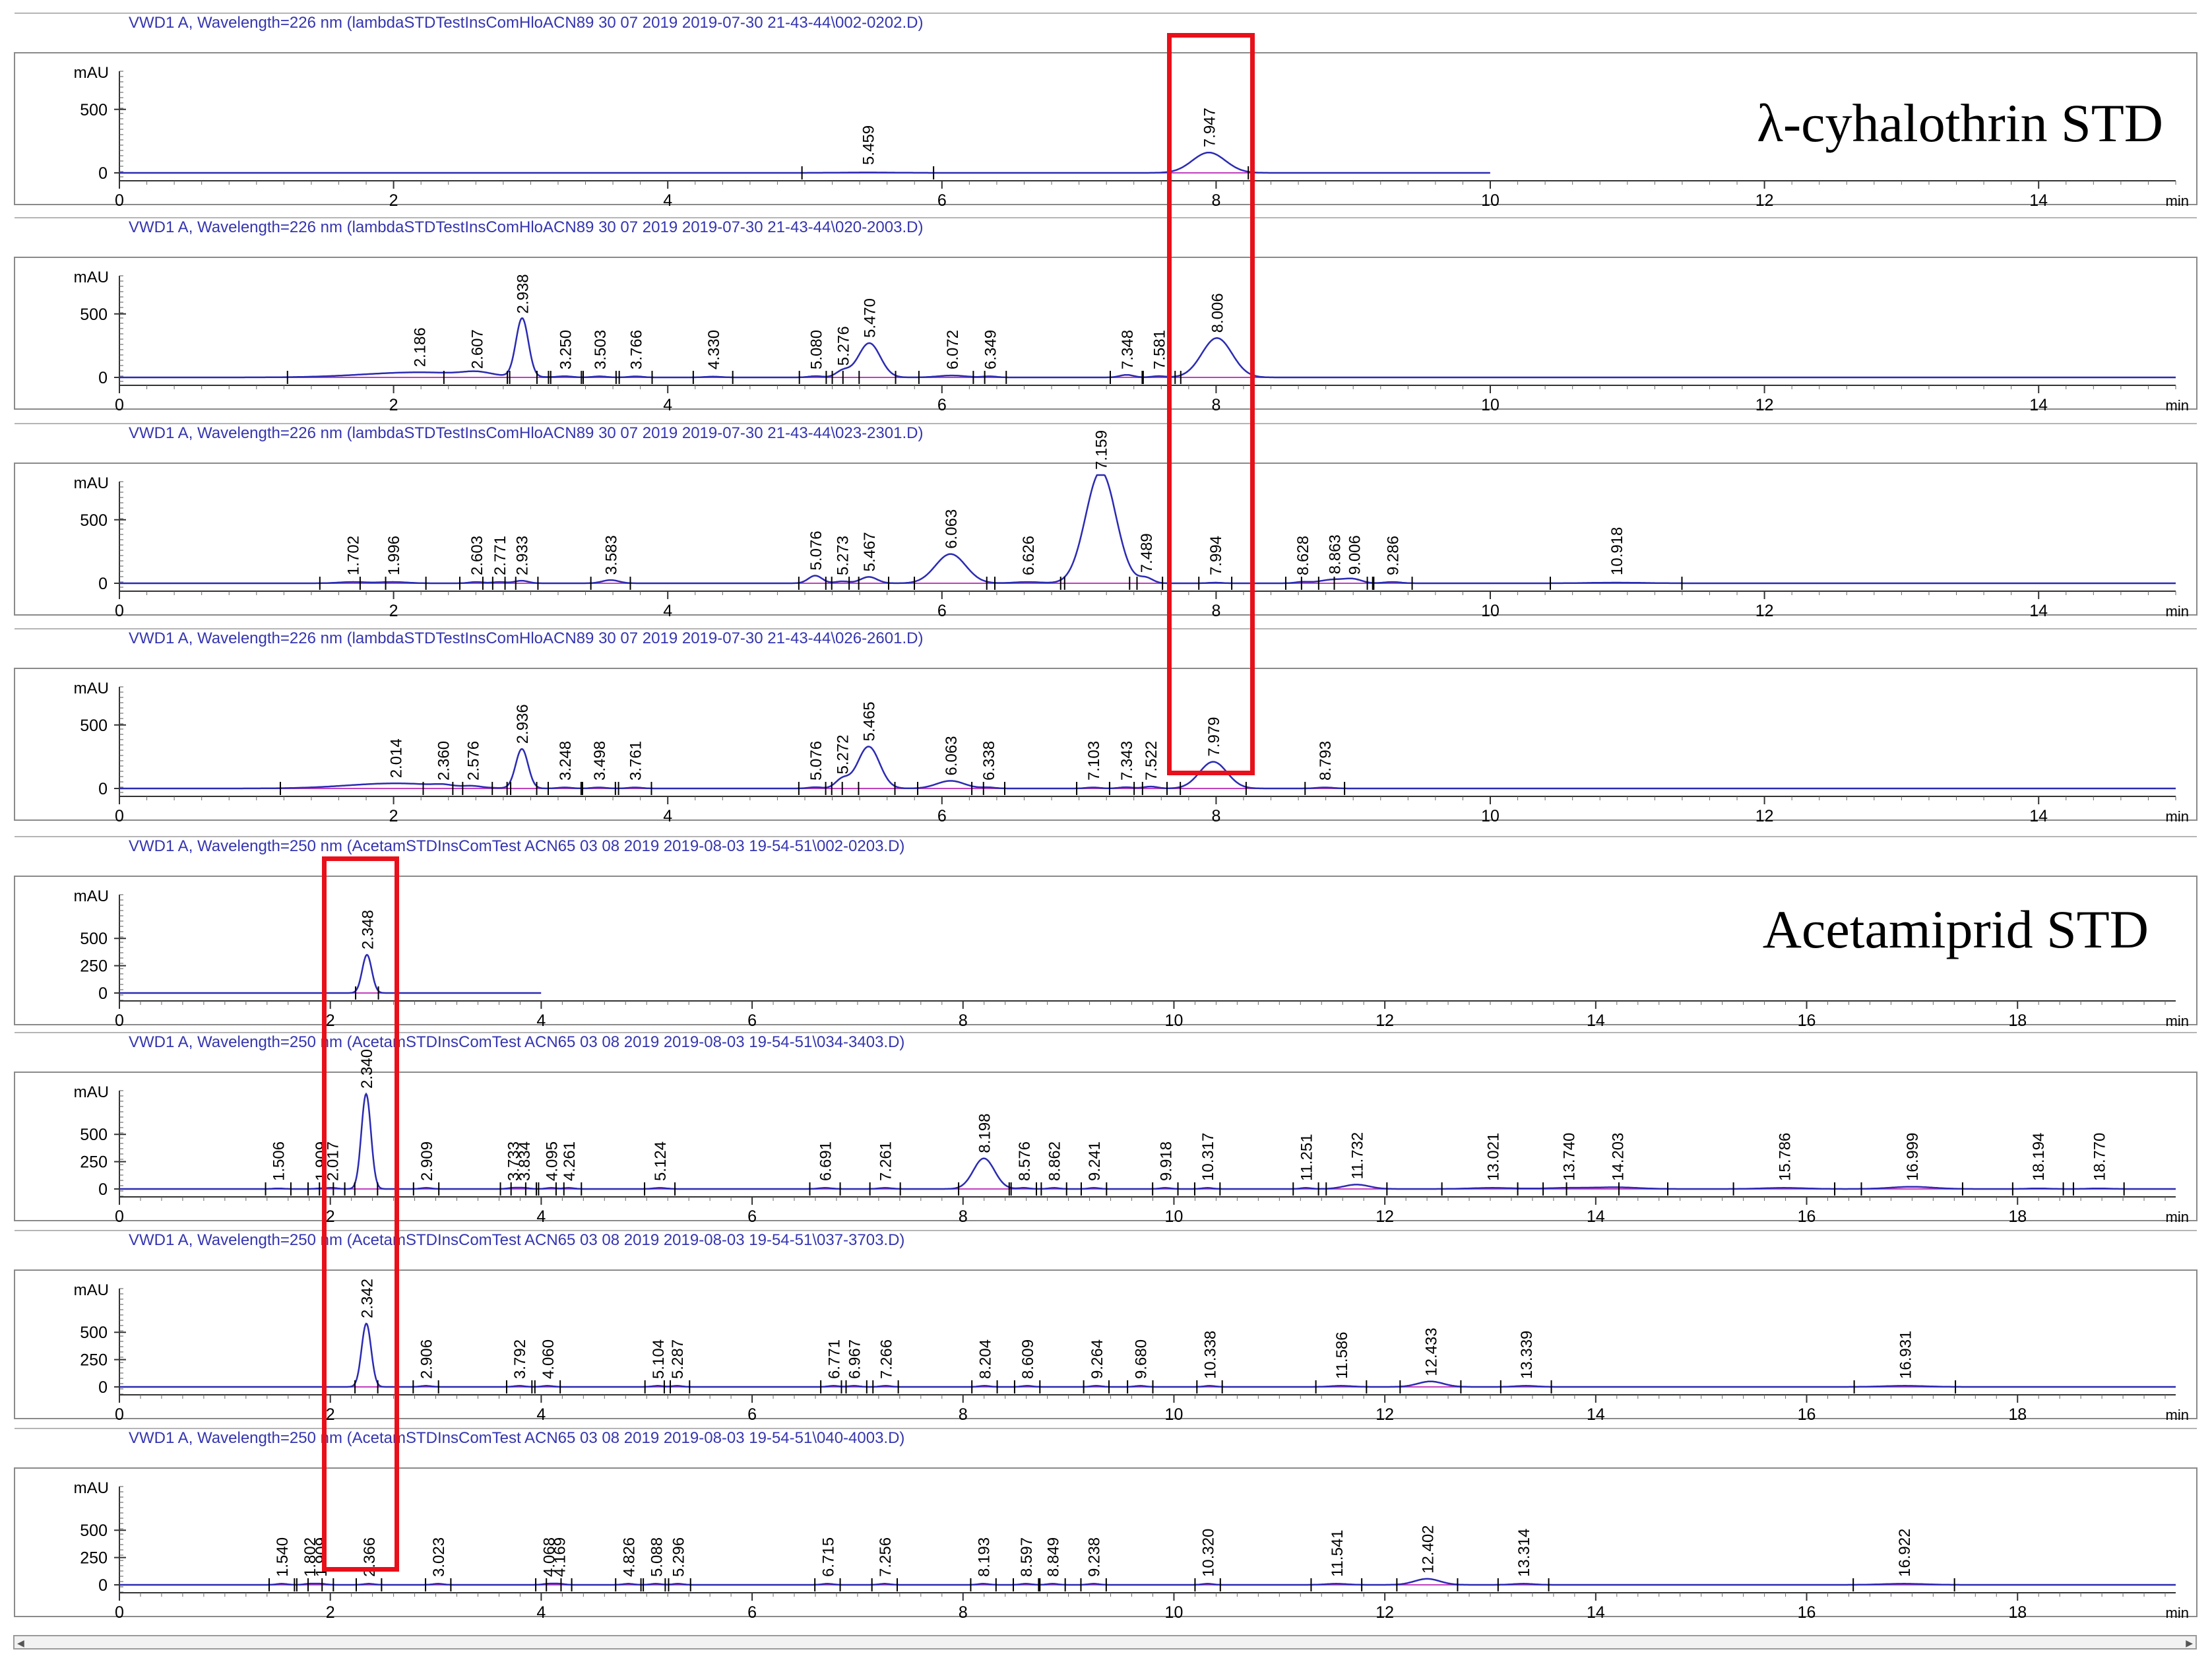 This screenshot has height=1666, width=2212. Describe the element at coordinates (1524, 1553) in the screenshot. I see `peak-retention-time-label: 13.314` at that location.